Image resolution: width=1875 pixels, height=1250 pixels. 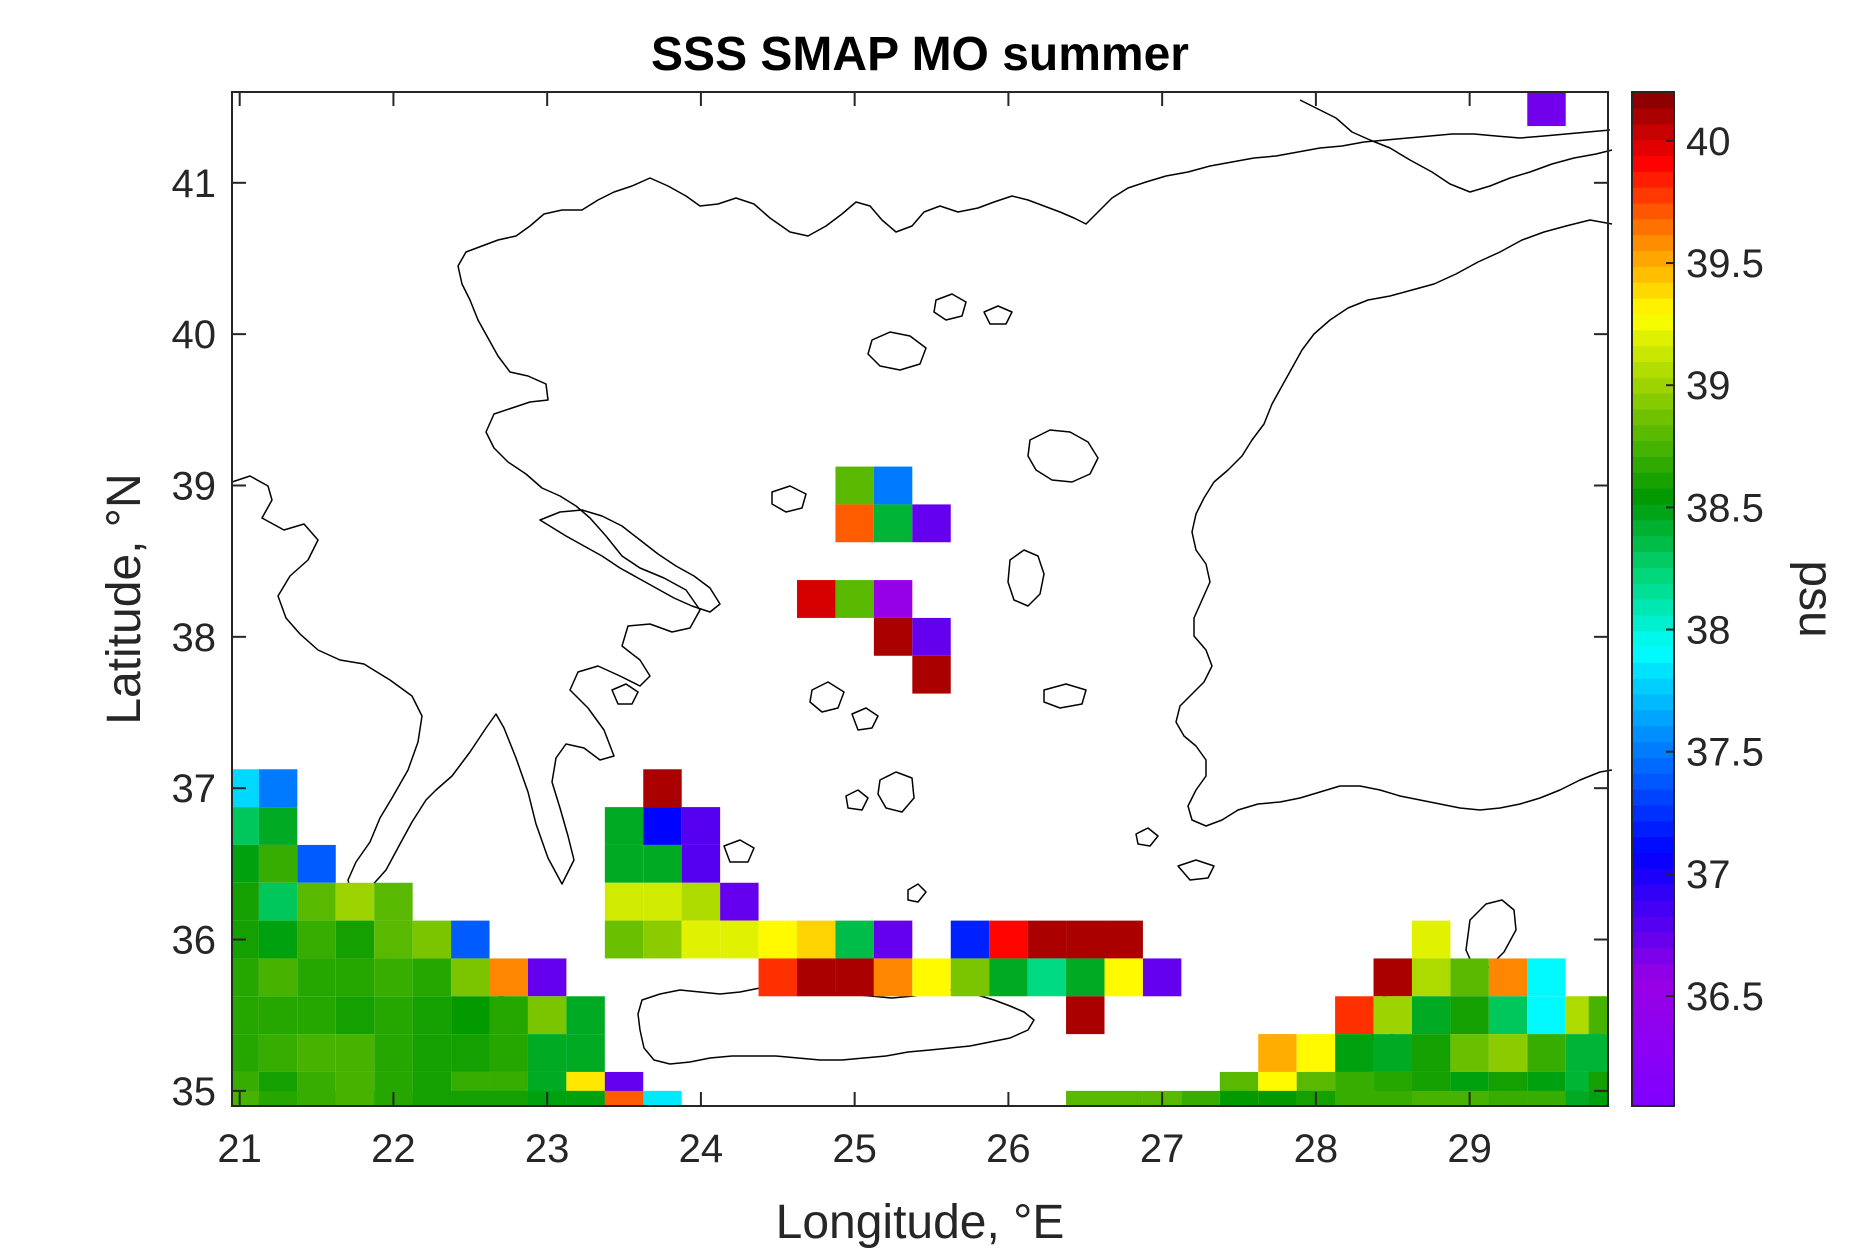 I want to click on colorbar-tick-label: 39.5, so click(x=1725, y=264).